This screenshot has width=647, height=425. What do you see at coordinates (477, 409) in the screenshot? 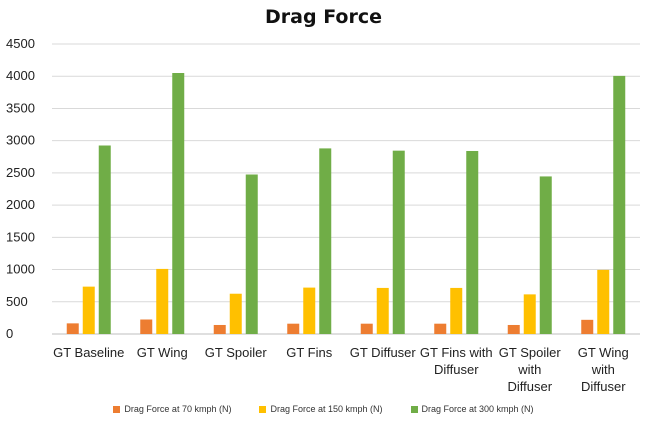
I see `legend-label: Drag Force at 300 kmph (N)` at bounding box center [477, 409].